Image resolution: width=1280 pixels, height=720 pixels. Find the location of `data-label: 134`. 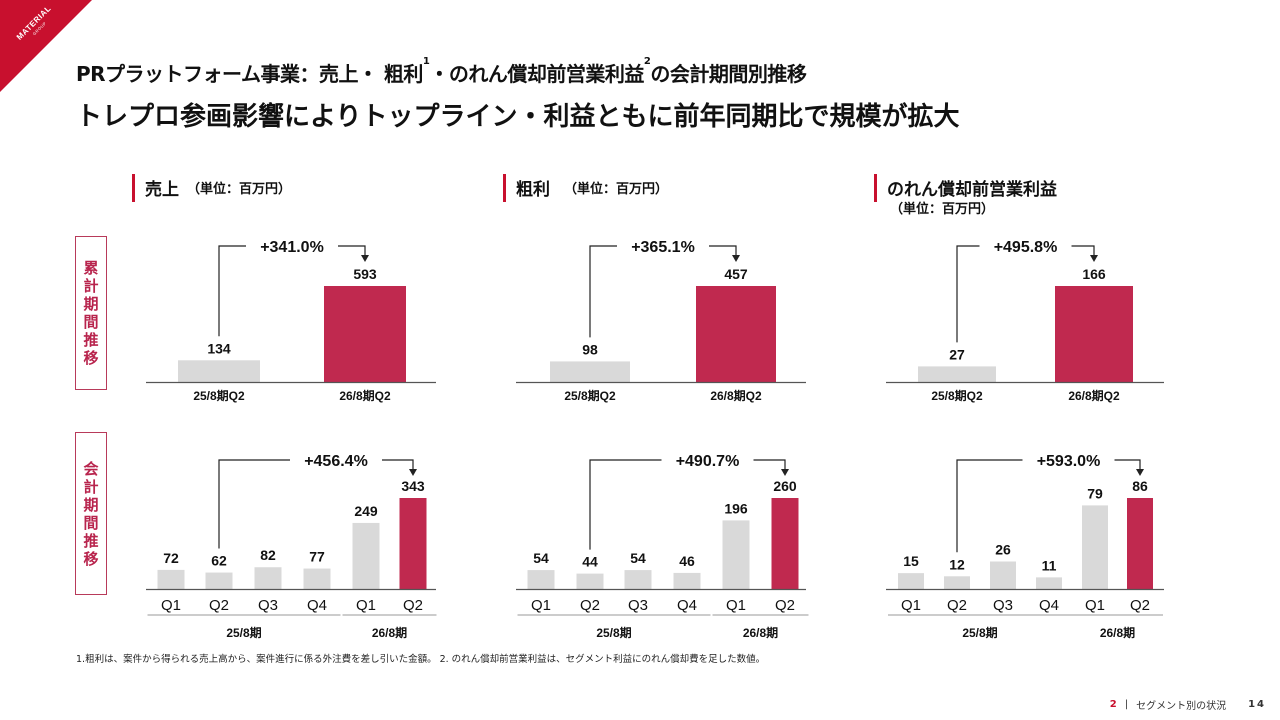

data-label: 134 is located at coordinates (219, 348).